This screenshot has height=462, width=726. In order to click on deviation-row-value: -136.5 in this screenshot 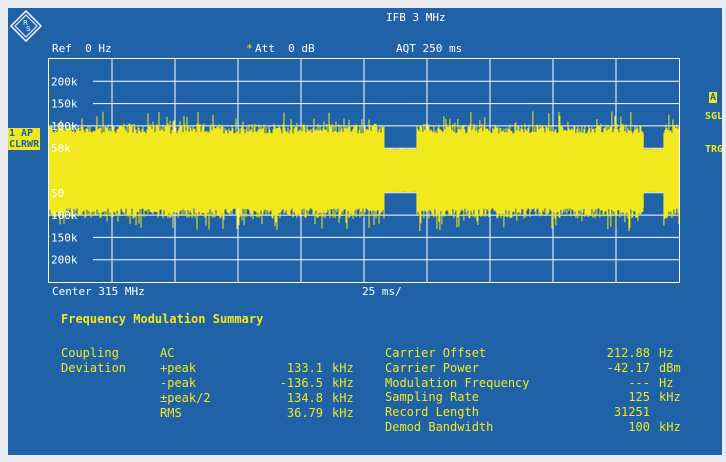, I will do `click(301, 383)`.